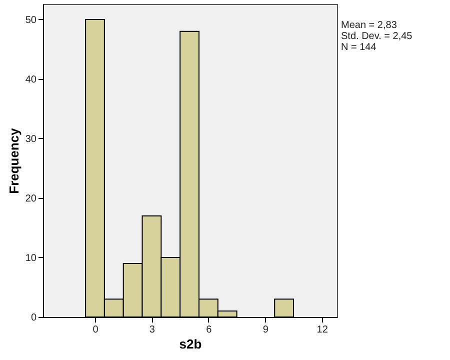  What do you see at coordinates (369, 25) in the screenshot?
I see `text: Mean = 2,83` at bounding box center [369, 25].